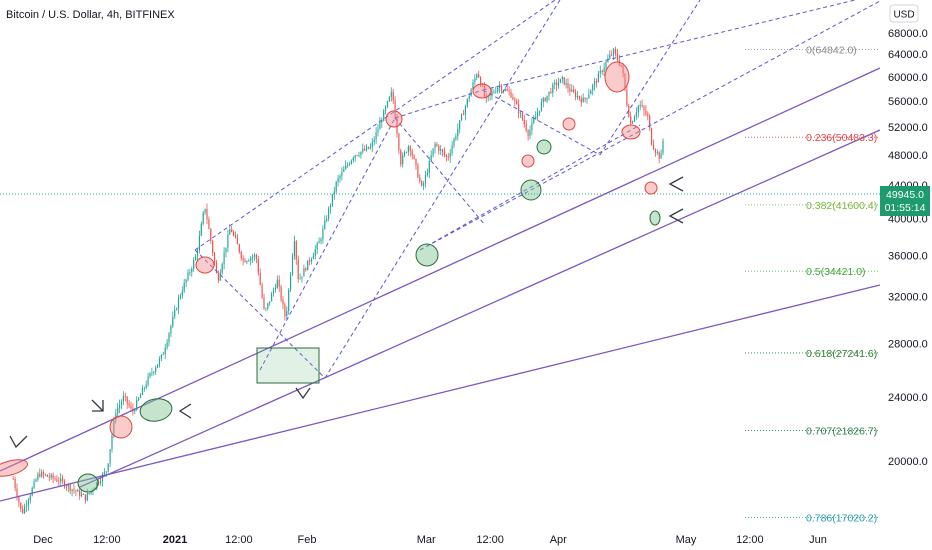  What do you see at coordinates (175, 540) in the screenshot?
I see `time-tick-label: 2021` at bounding box center [175, 540].